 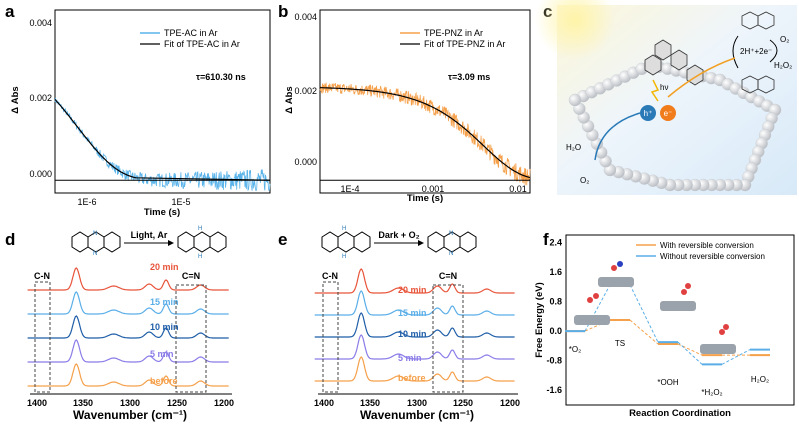 I want to click on ts-adsorbate-icon, so click(x=616, y=274).